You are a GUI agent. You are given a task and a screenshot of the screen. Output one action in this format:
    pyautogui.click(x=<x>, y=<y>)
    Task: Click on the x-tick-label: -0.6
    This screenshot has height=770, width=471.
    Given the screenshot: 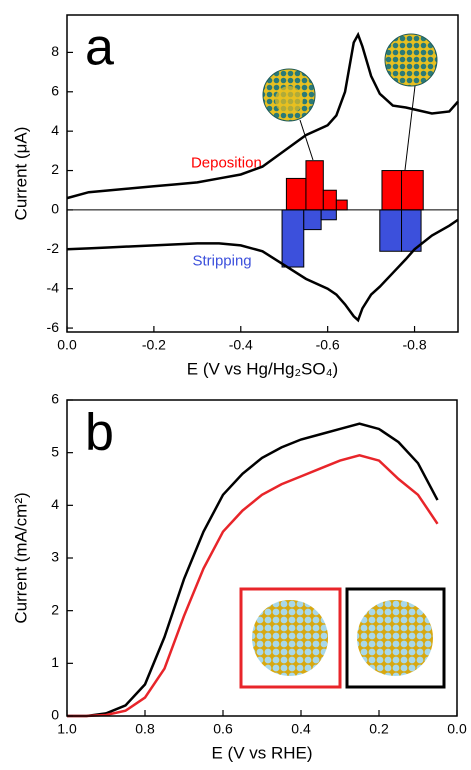 What is the action you would take?
    pyautogui.click(x=328, y=345)
    